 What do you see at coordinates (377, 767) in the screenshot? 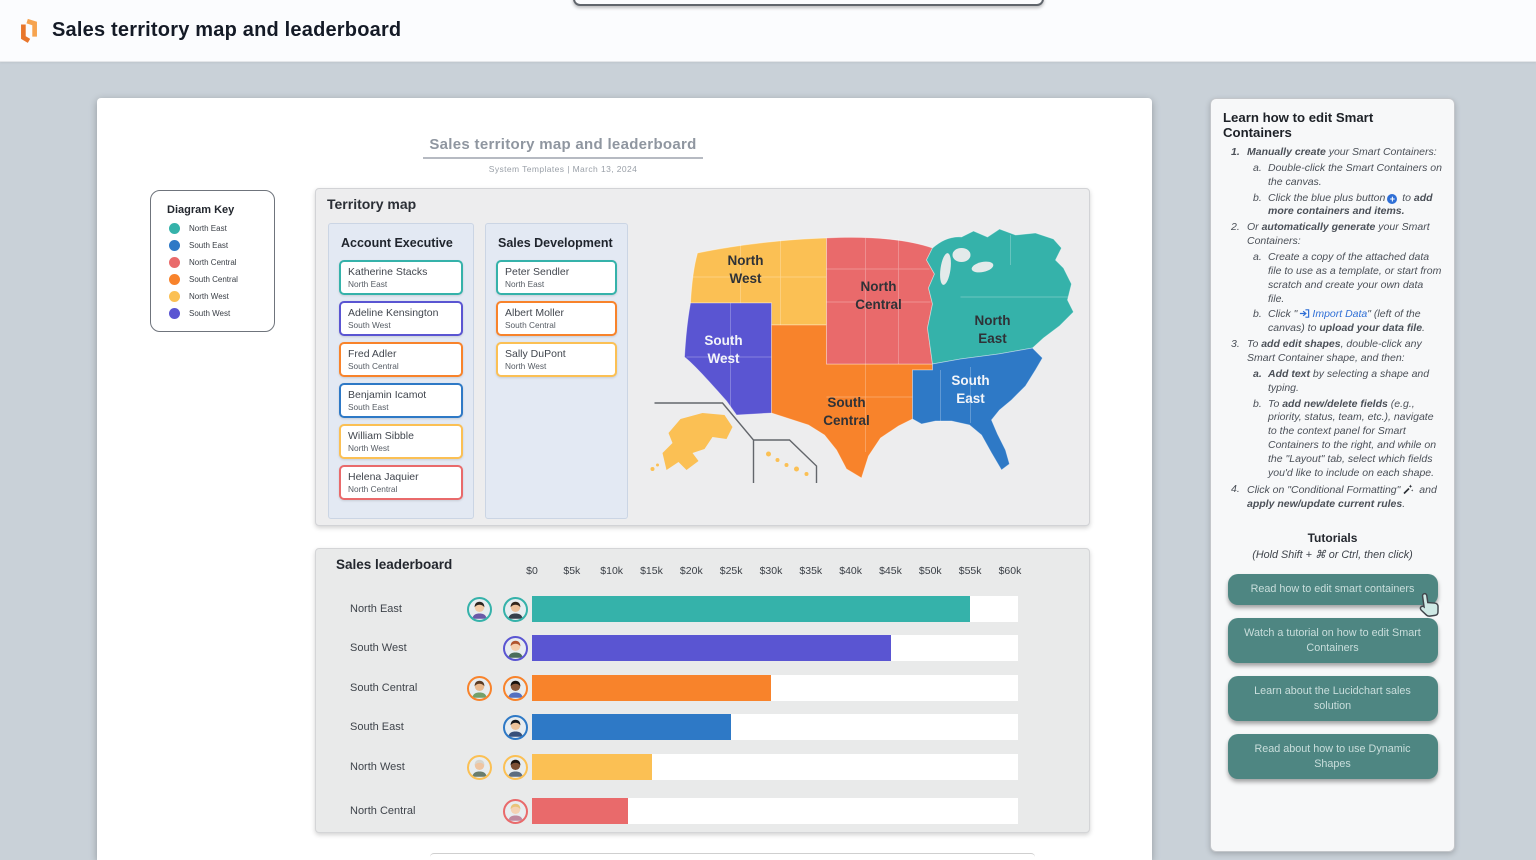
I see `row-label: North West` at bounding box center [377, 767].